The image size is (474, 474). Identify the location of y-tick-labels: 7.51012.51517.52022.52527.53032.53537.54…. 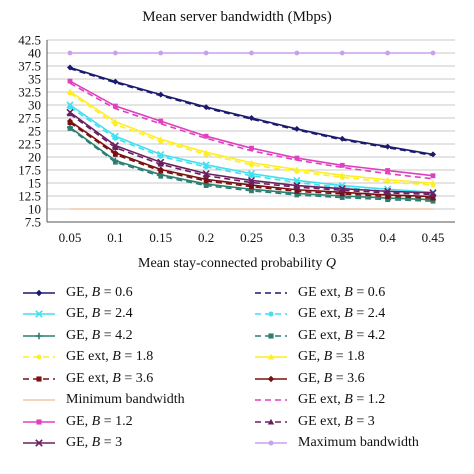
(29, 131).